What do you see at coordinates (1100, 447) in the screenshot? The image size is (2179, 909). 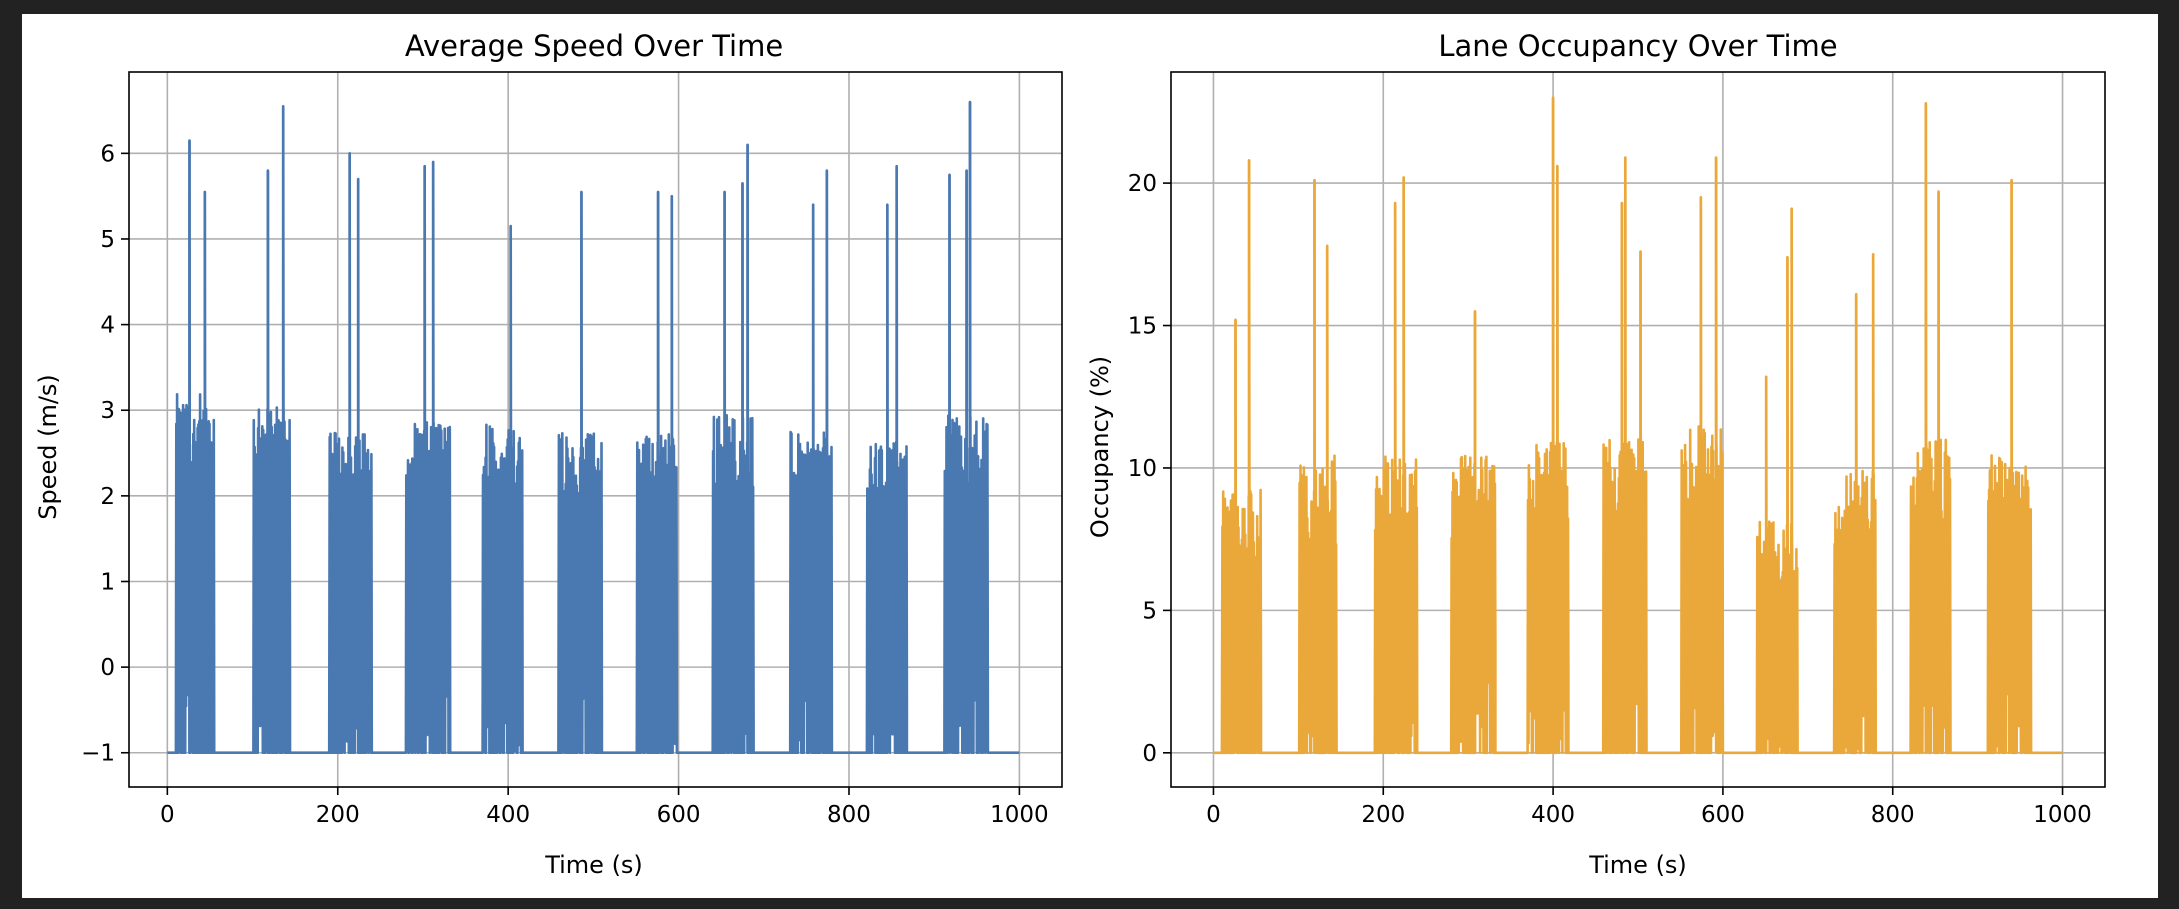 I see `occupancy-chart-ylabel: Occupancy (%)` at bounding box center [1100, 447].